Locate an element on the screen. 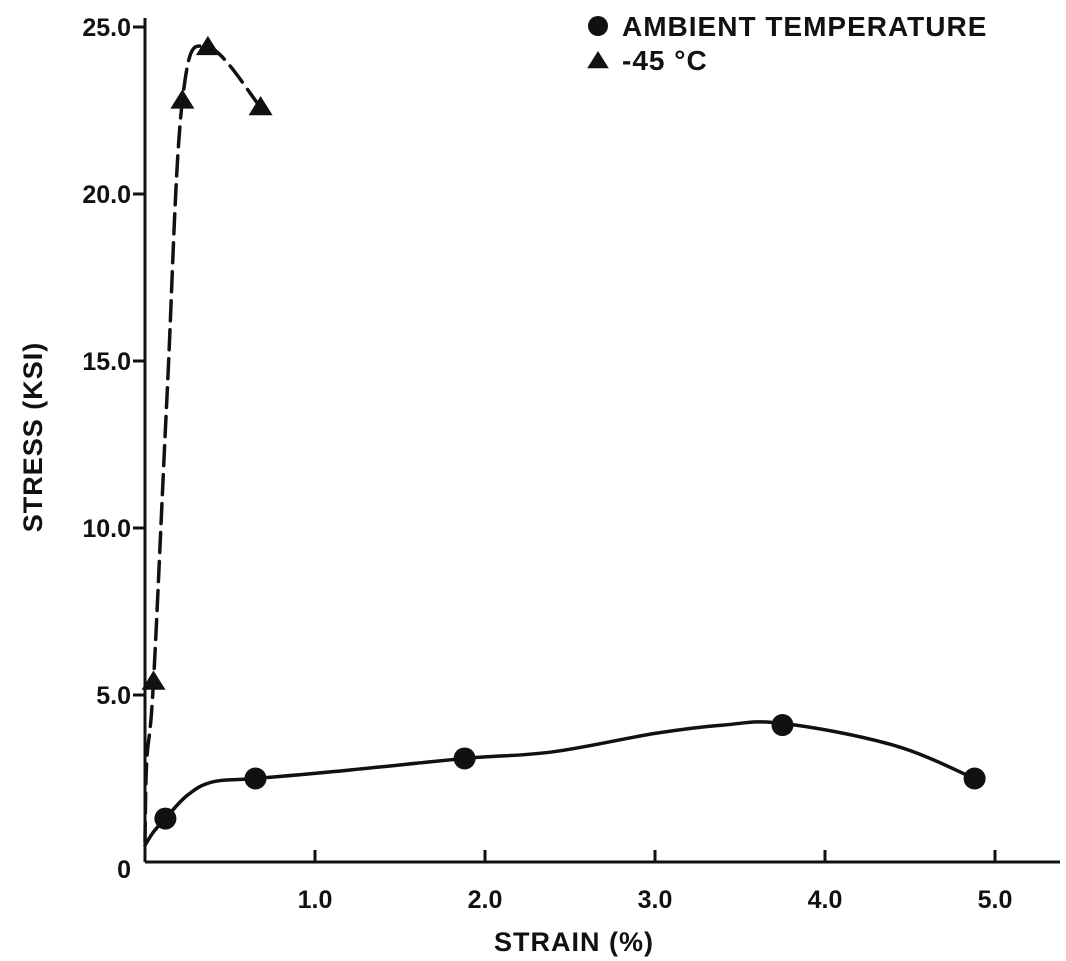  legend: AMBIENT TEMPERATURE-45 °C is located at coordinates (787, 43).